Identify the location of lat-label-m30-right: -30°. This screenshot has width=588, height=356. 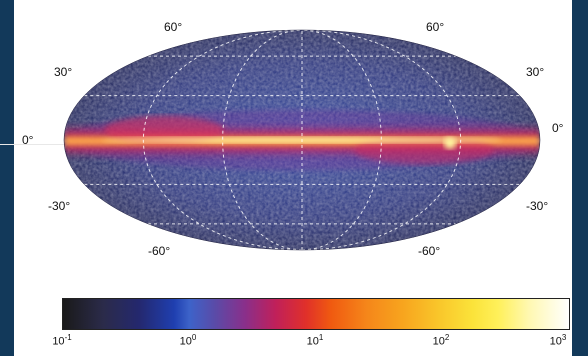
(537, 206).